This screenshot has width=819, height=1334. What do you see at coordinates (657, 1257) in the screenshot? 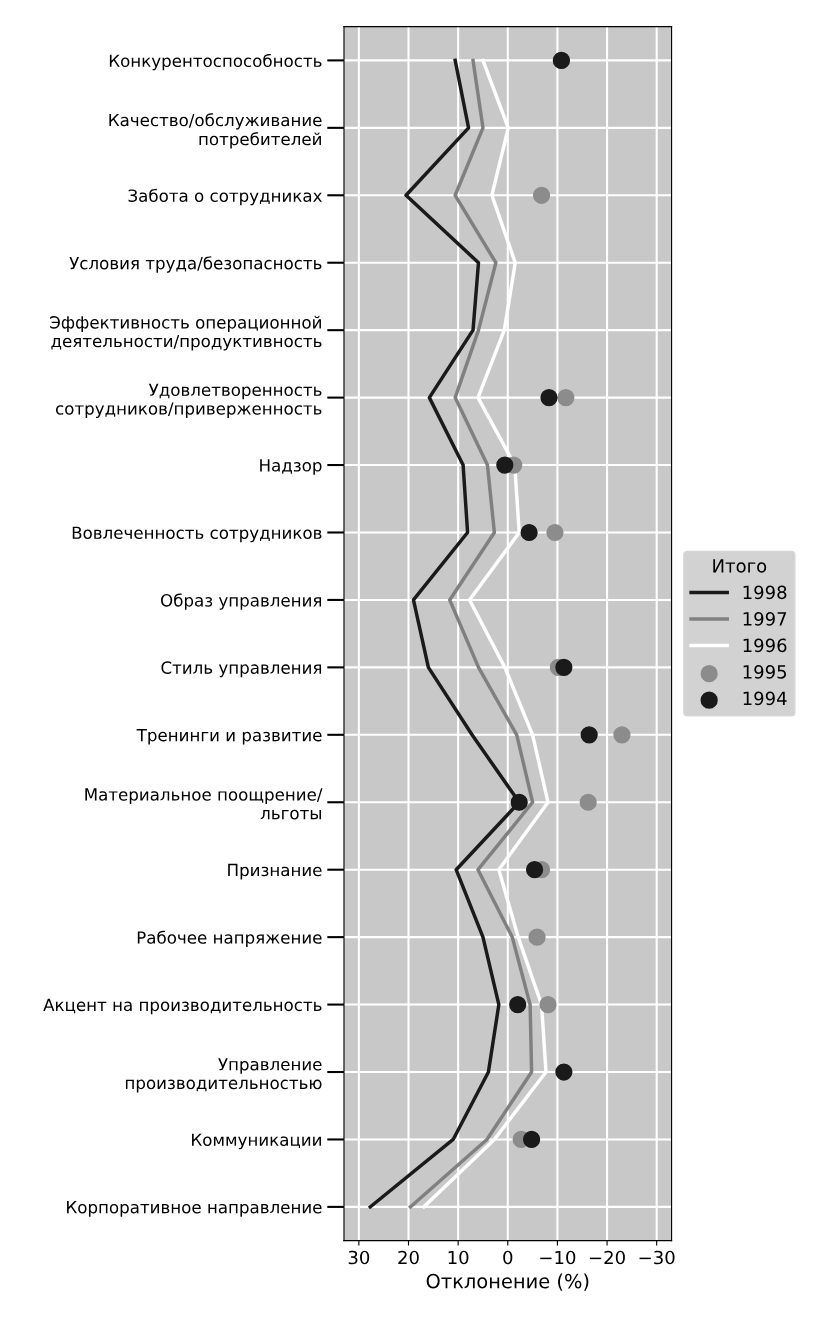
I see `x-tick-label: −30` at bounding box center [657, 1257].